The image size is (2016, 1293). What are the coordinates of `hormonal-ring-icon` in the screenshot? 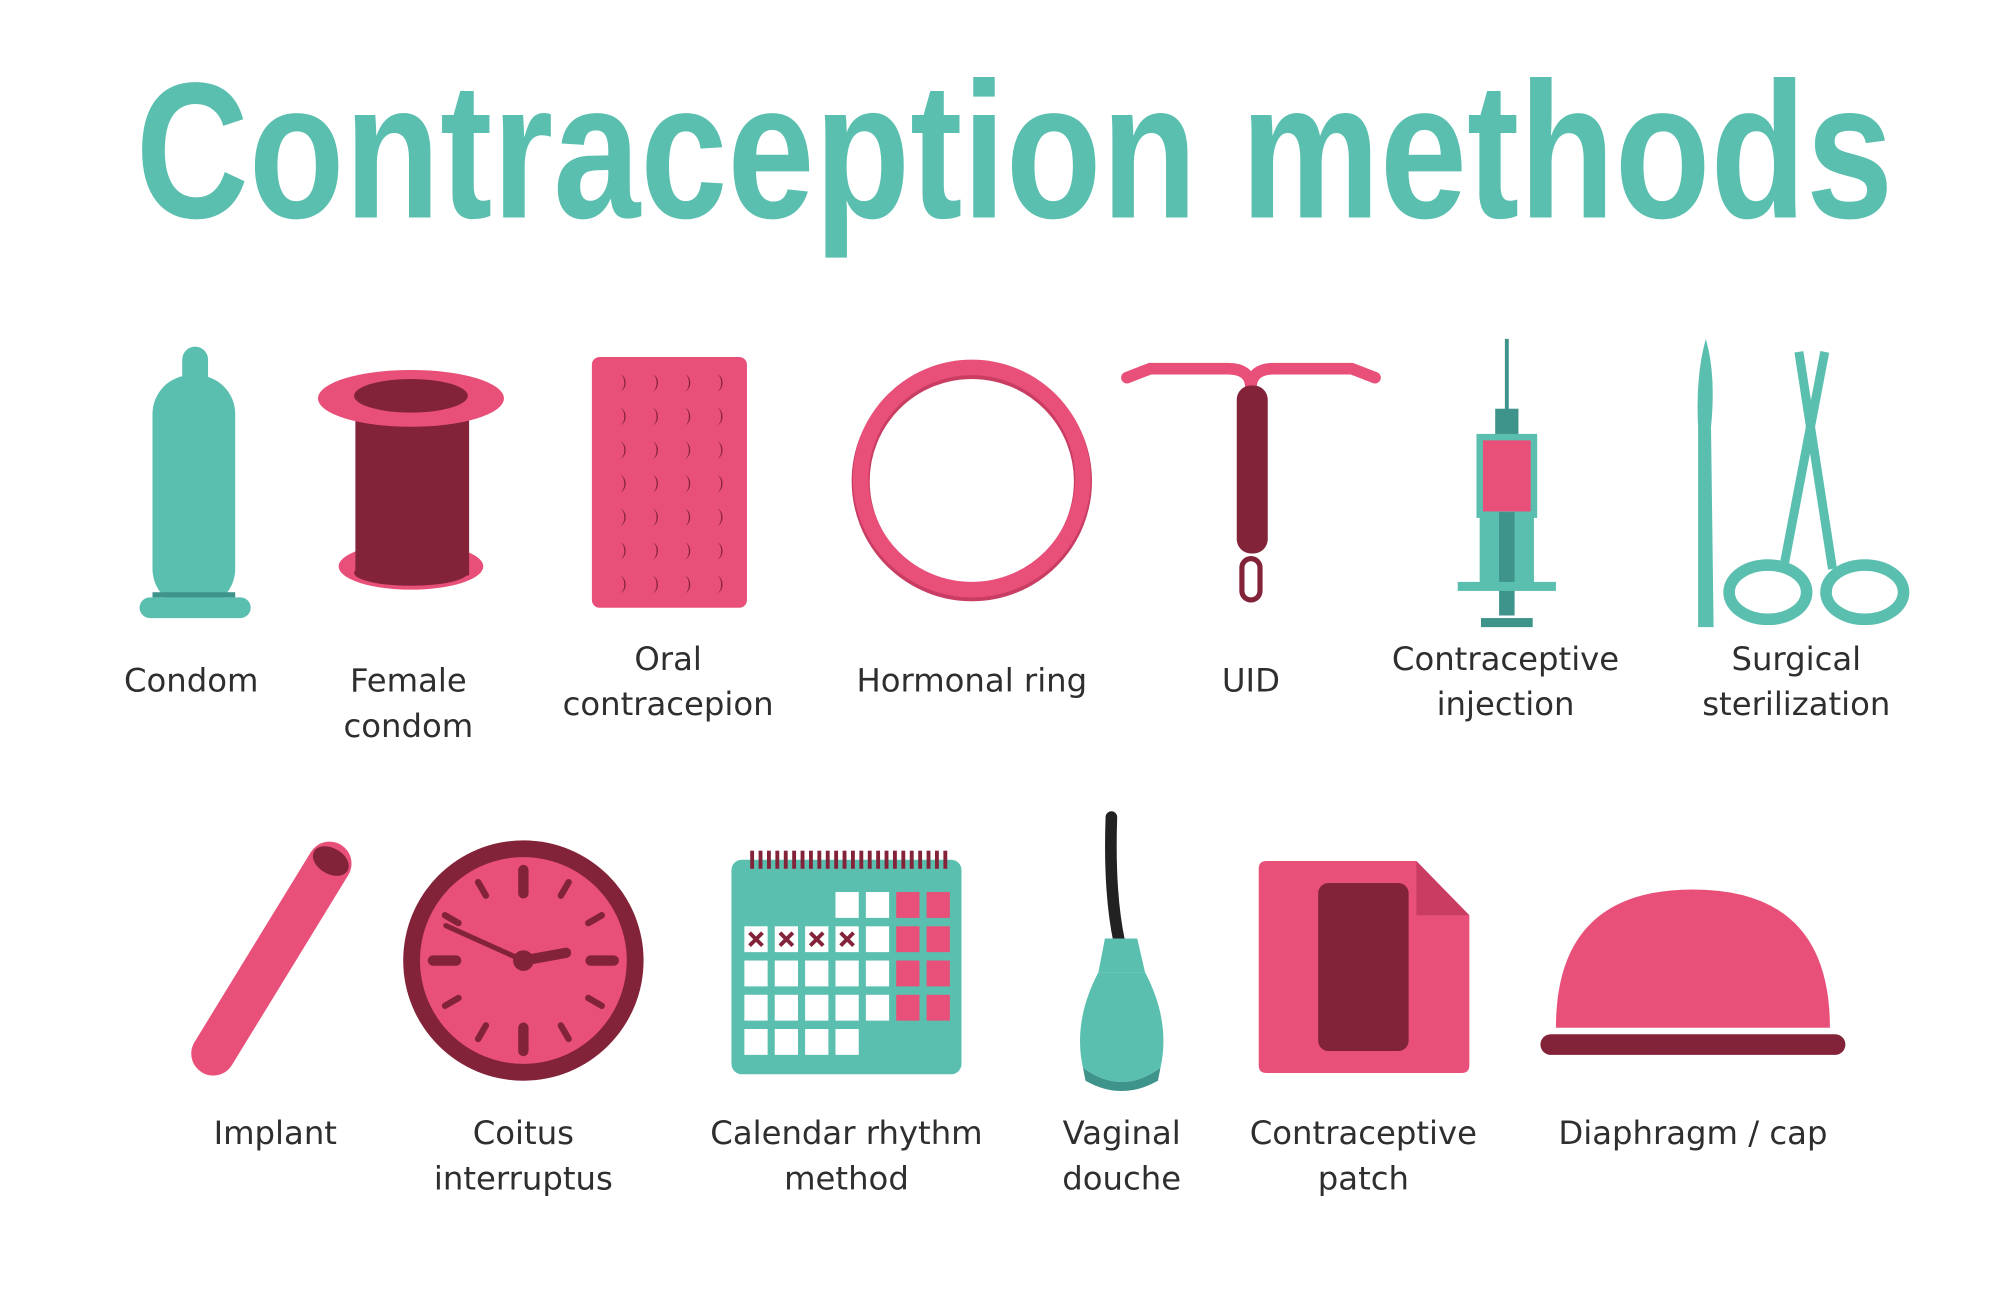 It's located at (971, 480).